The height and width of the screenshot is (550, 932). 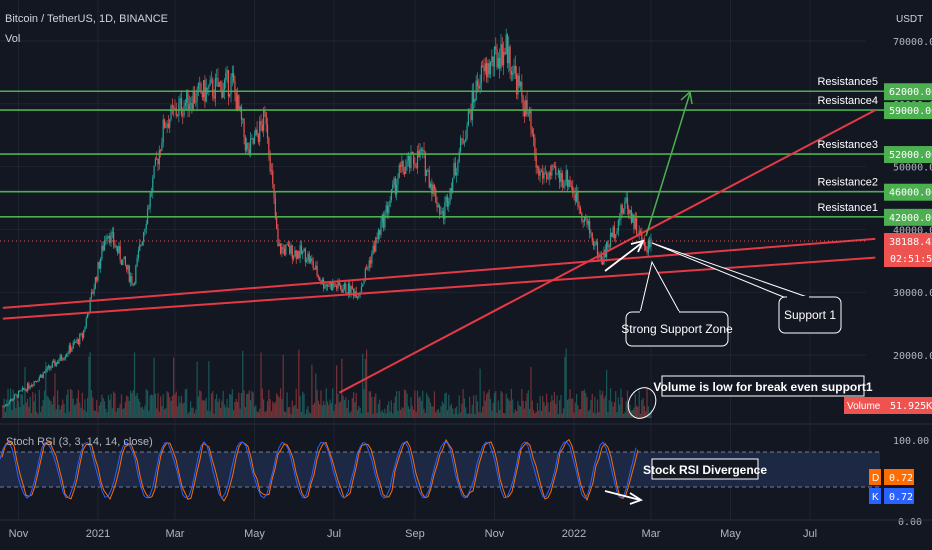 What do you see at coordinates (19, 534) in the screenshot?
I see `time-tick-label: Nov` at bounding box center [19, 534].